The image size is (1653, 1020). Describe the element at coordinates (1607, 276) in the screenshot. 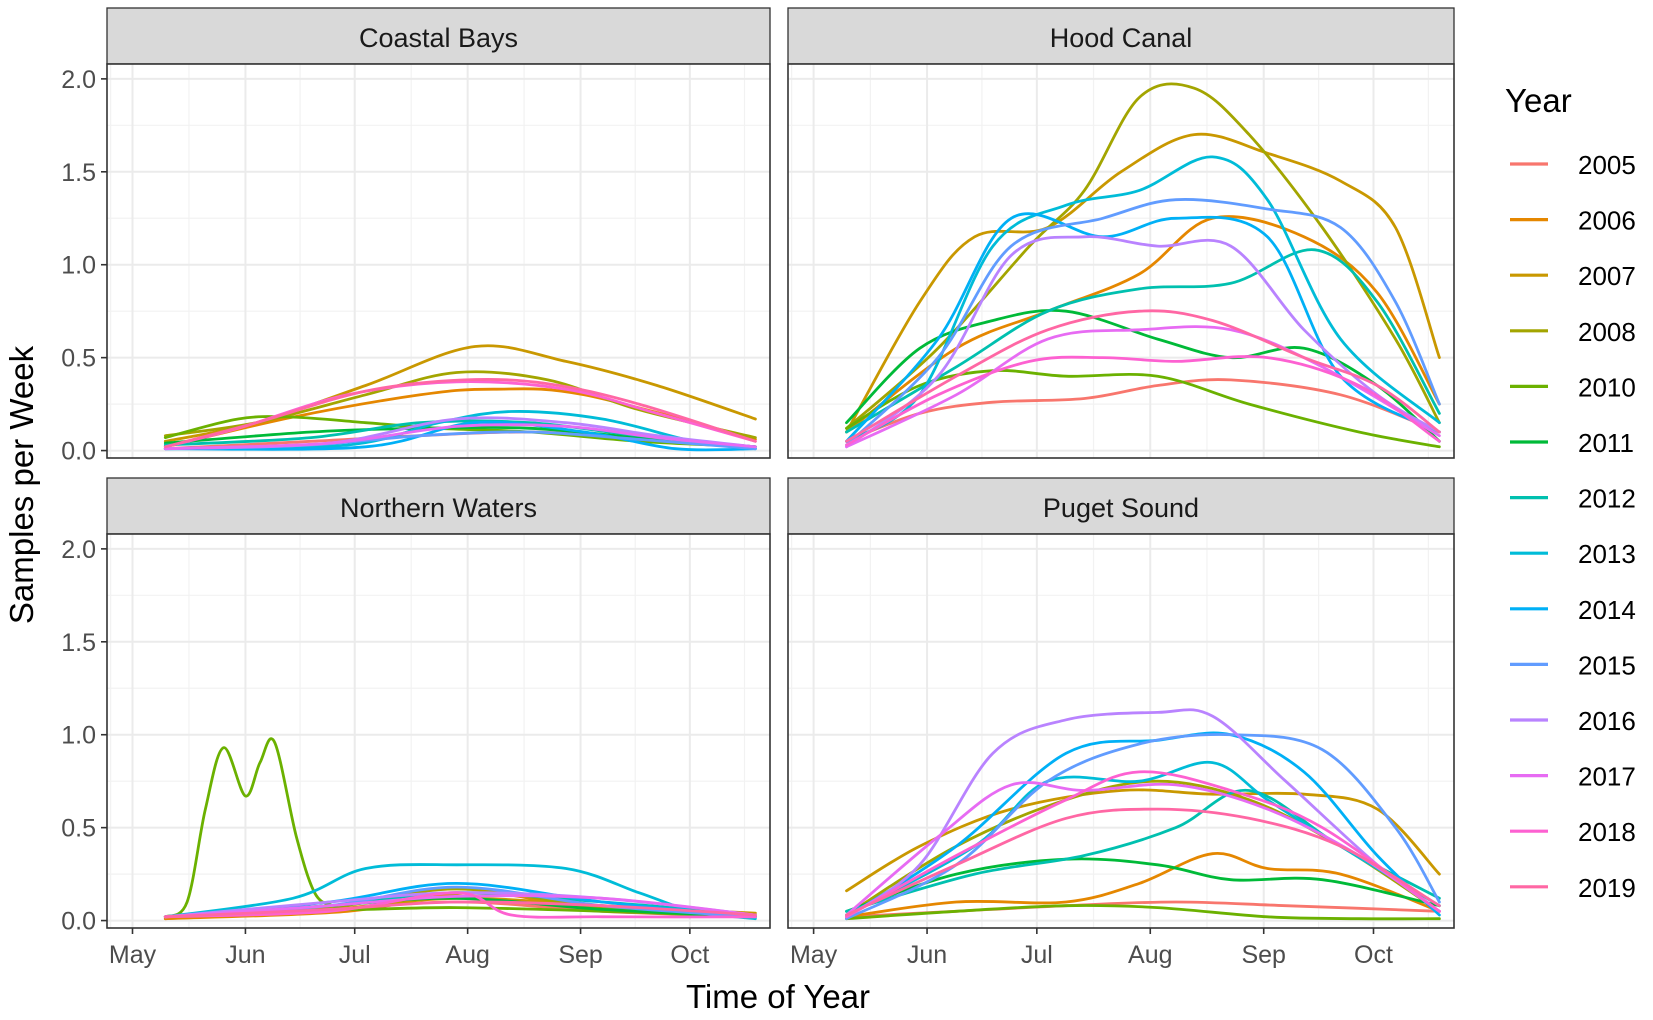

I see `legend-label: 2007` at that location.